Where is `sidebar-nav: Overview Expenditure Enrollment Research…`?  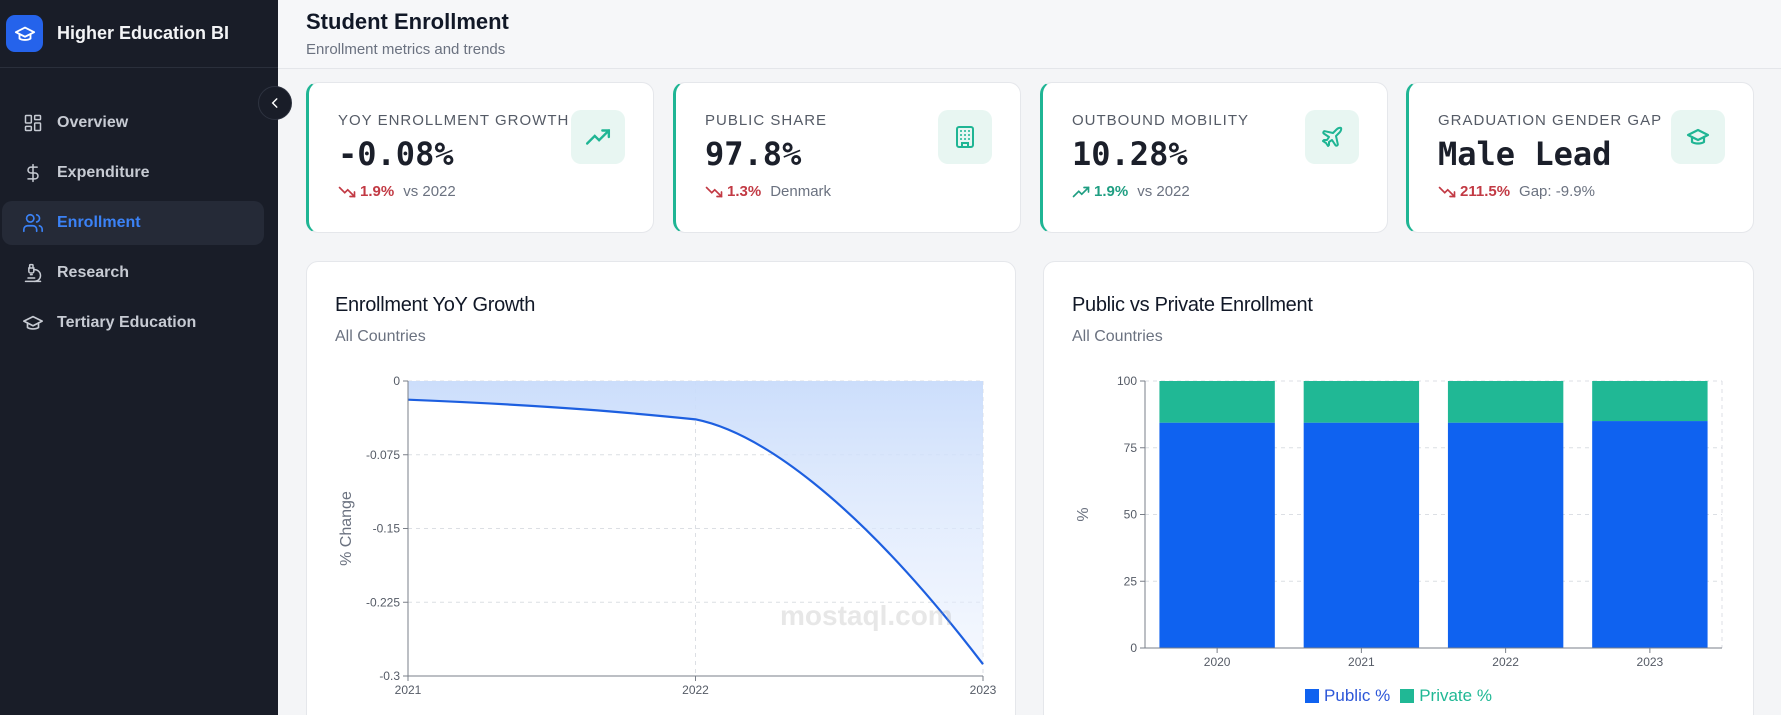 sidebar-nav: Overview Expenditure Enrollment Research… is located at coordinates (139, 206).